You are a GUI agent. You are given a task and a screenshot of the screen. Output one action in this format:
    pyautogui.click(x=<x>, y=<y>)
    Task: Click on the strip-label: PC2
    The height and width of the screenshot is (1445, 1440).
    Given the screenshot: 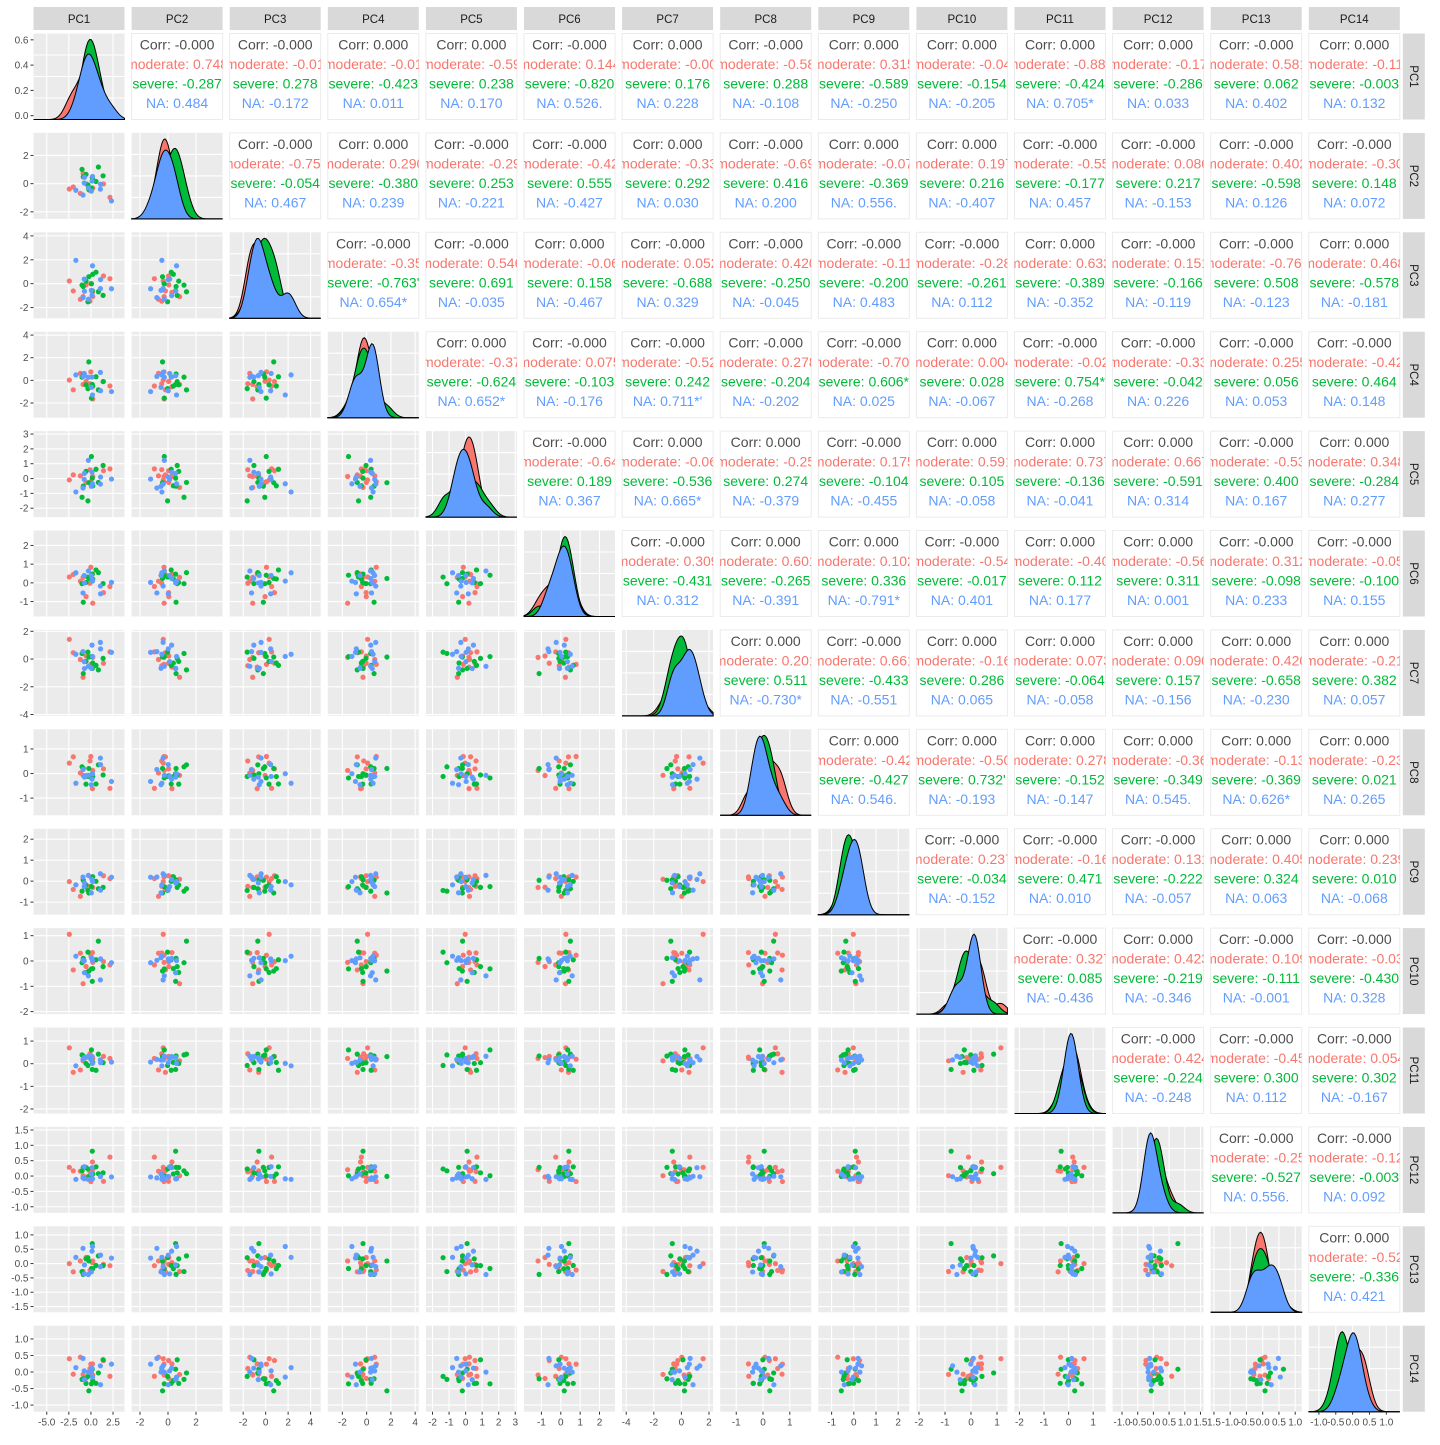 What is the action you would take?
    pyautogui.click(x=177, y=20)
    